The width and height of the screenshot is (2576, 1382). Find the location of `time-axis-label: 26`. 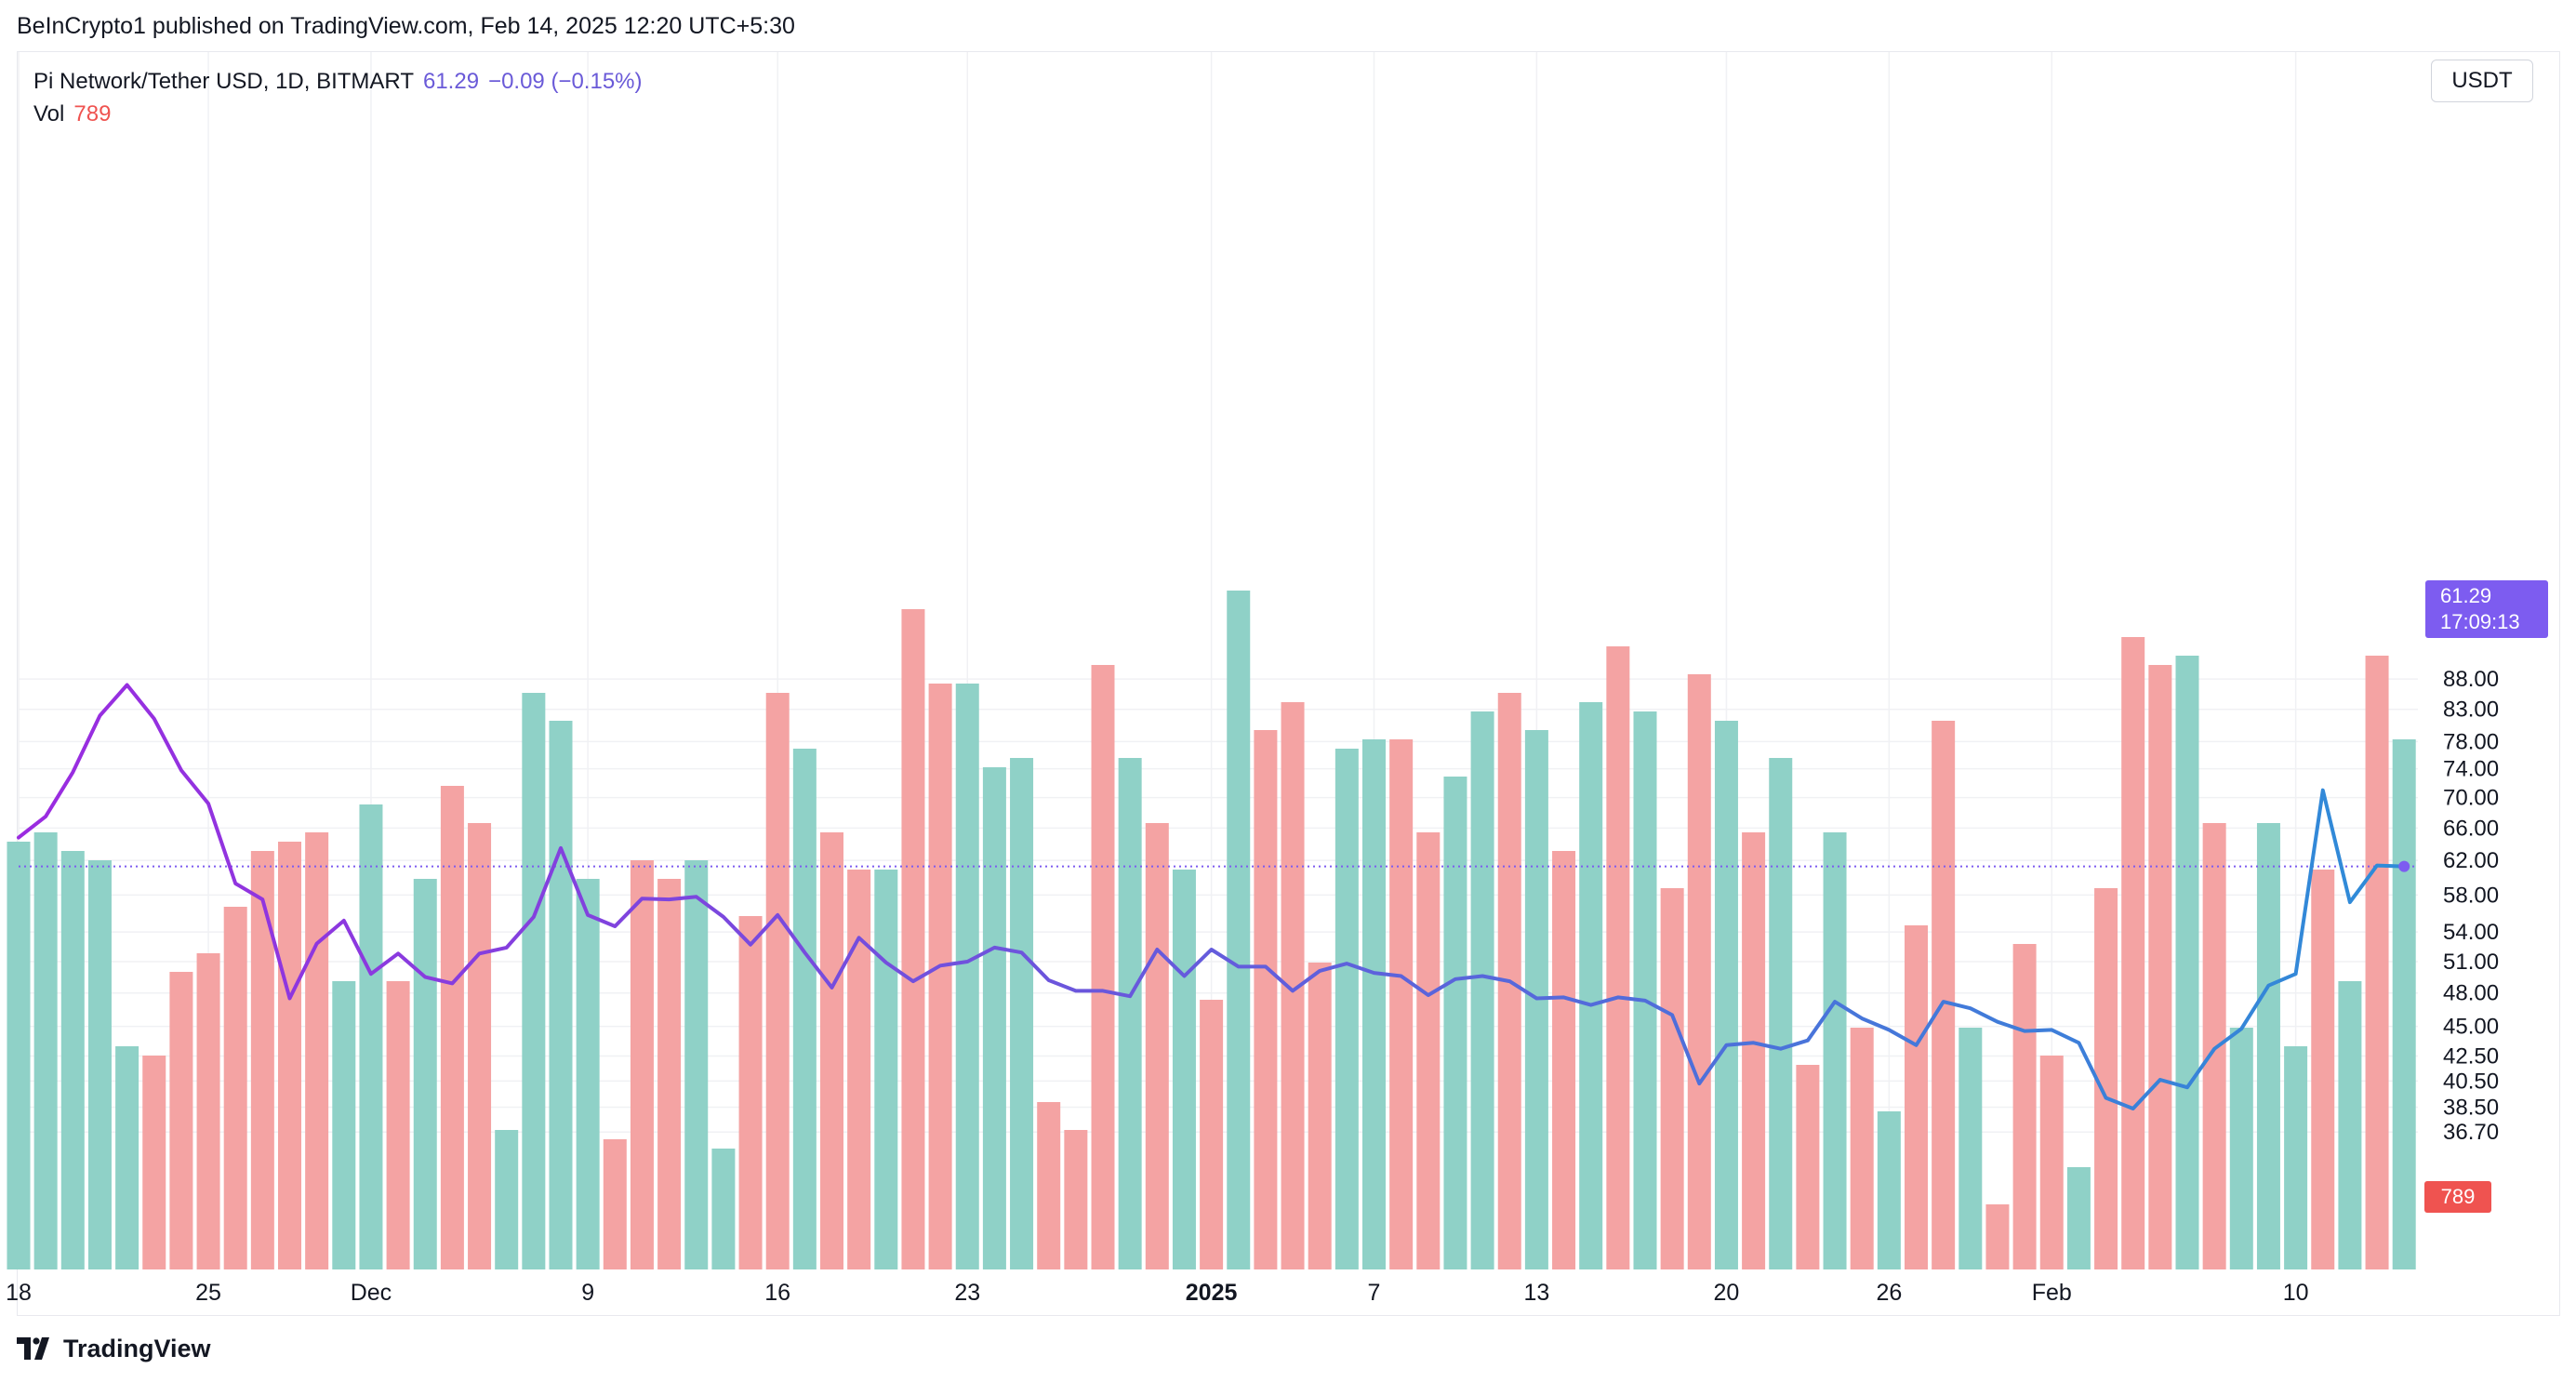

time-axis-label: 26 is located at coordinates (1889, 1293).